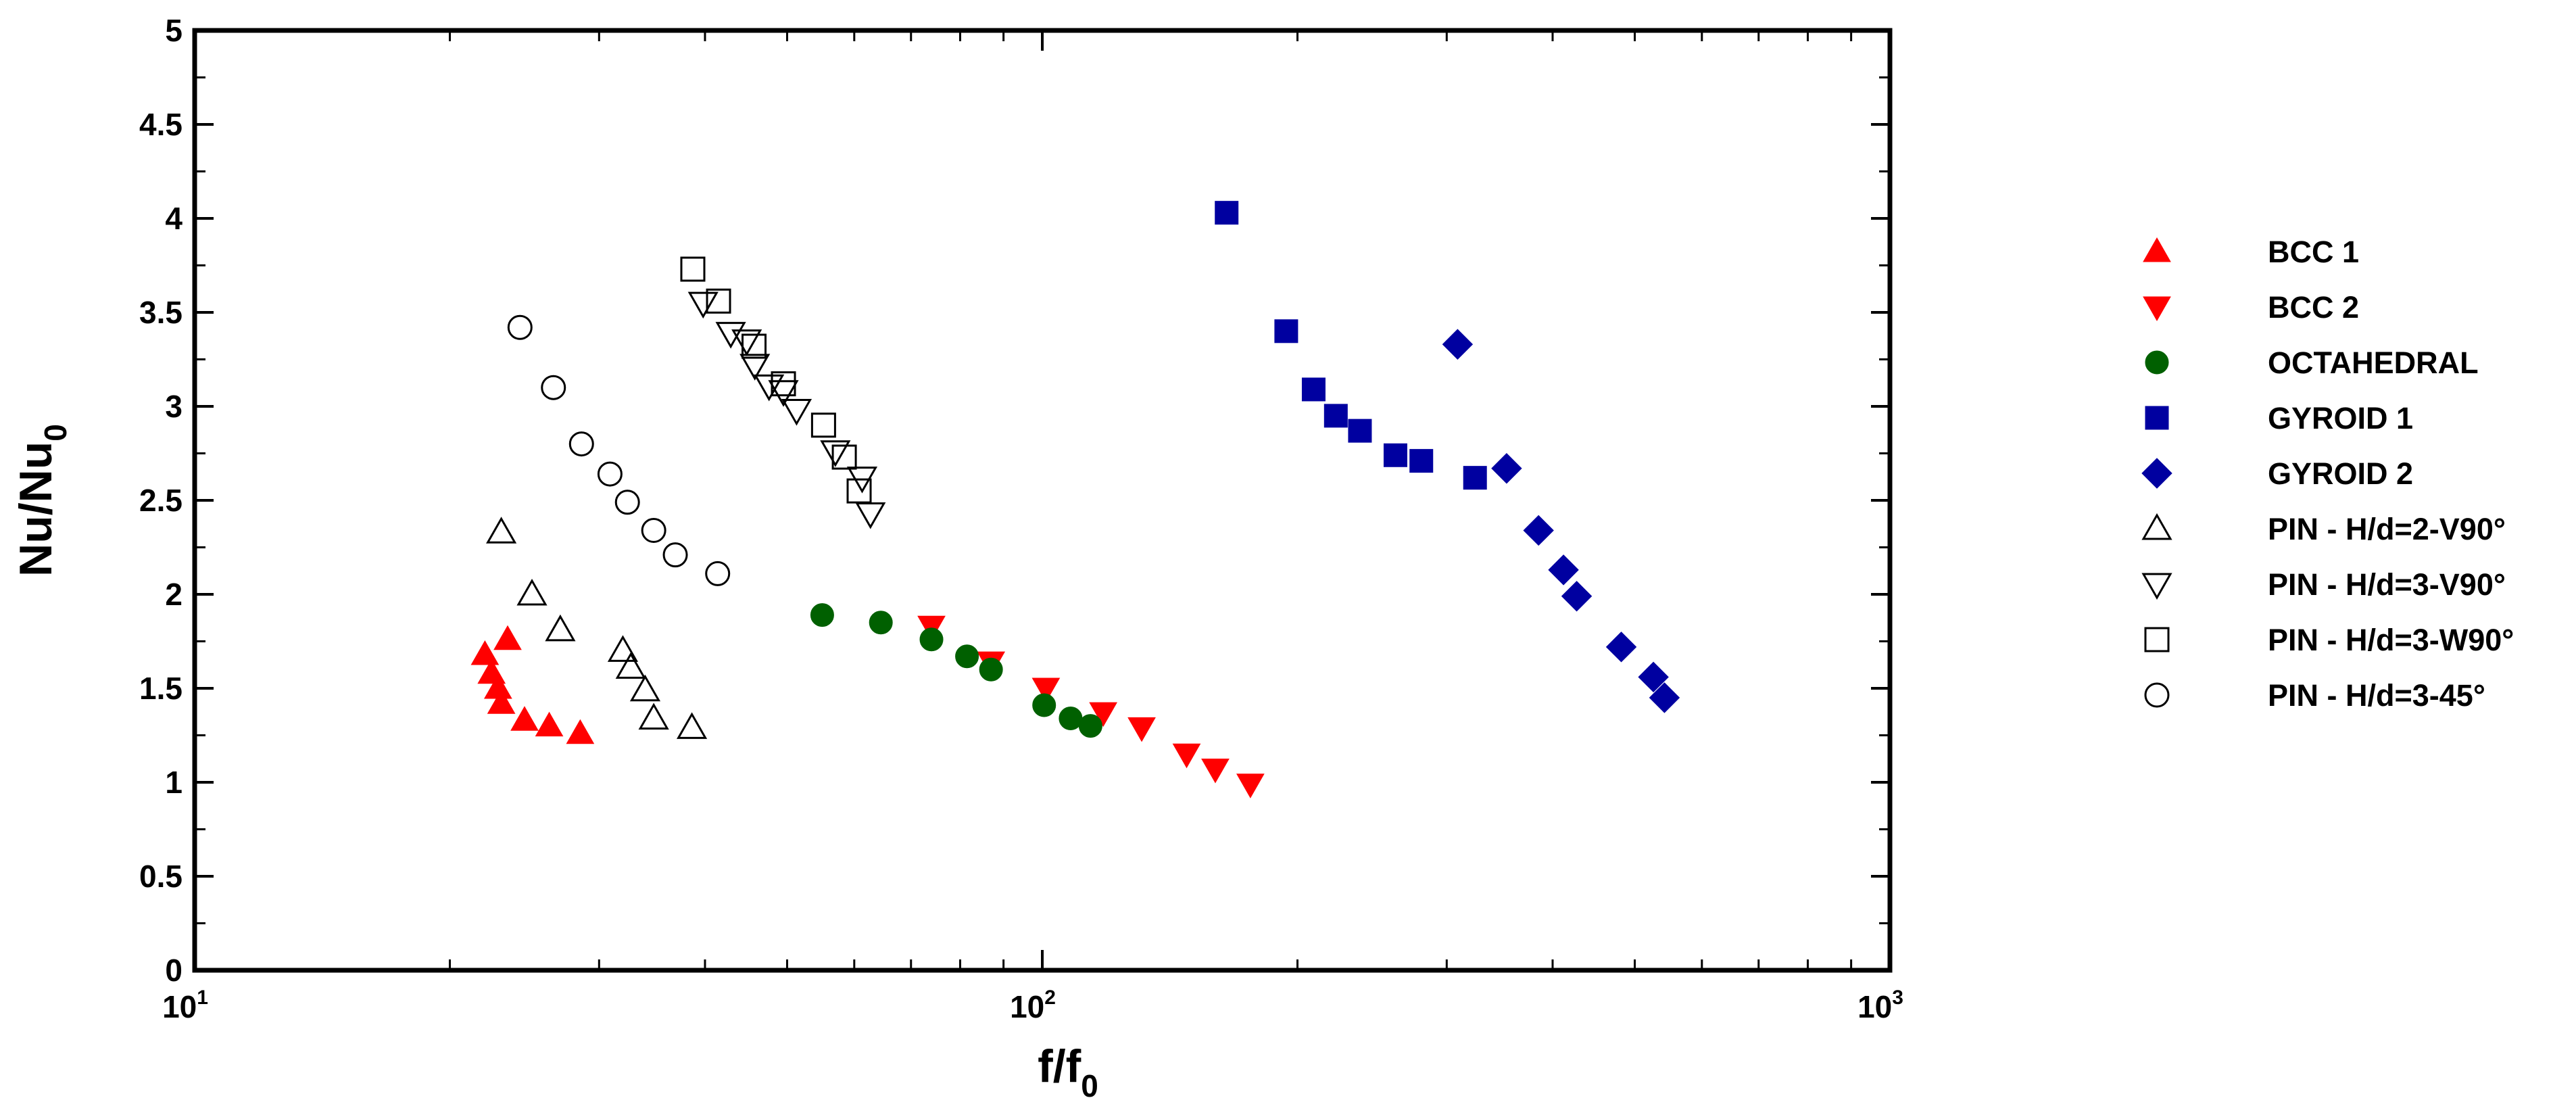  What do you see at coordinates (1880, 1005) in the screenshot?
I see `x-tick-label: 10³` at bounding box center [1880, 1005].